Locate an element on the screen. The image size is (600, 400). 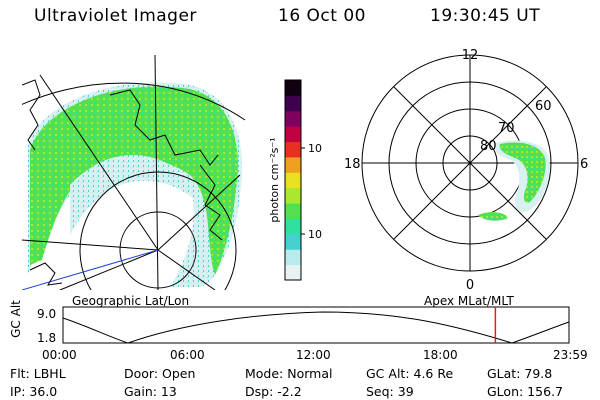
info-door: Door: Open is located at coordinates (160, 373).